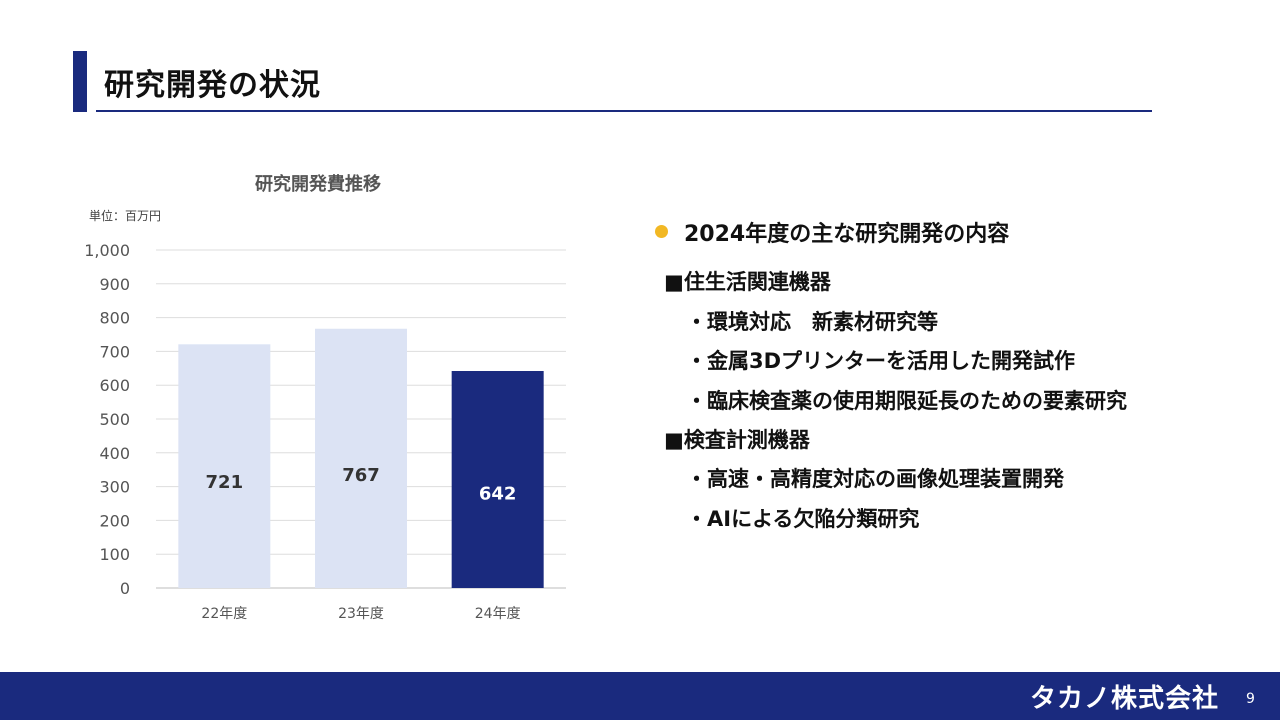  I want to click on y-tick-label: 100, so click(114, 554).